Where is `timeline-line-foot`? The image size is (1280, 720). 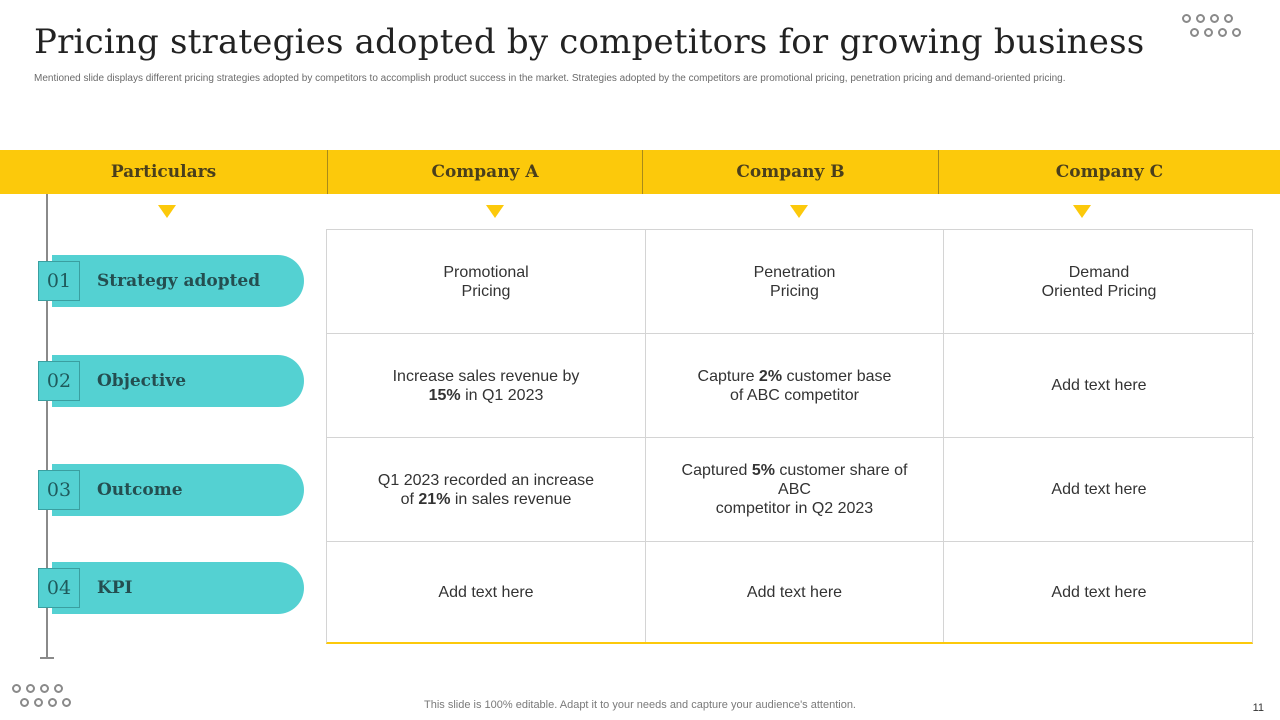
timeline-line-foot is located at coordinates (47, 658).